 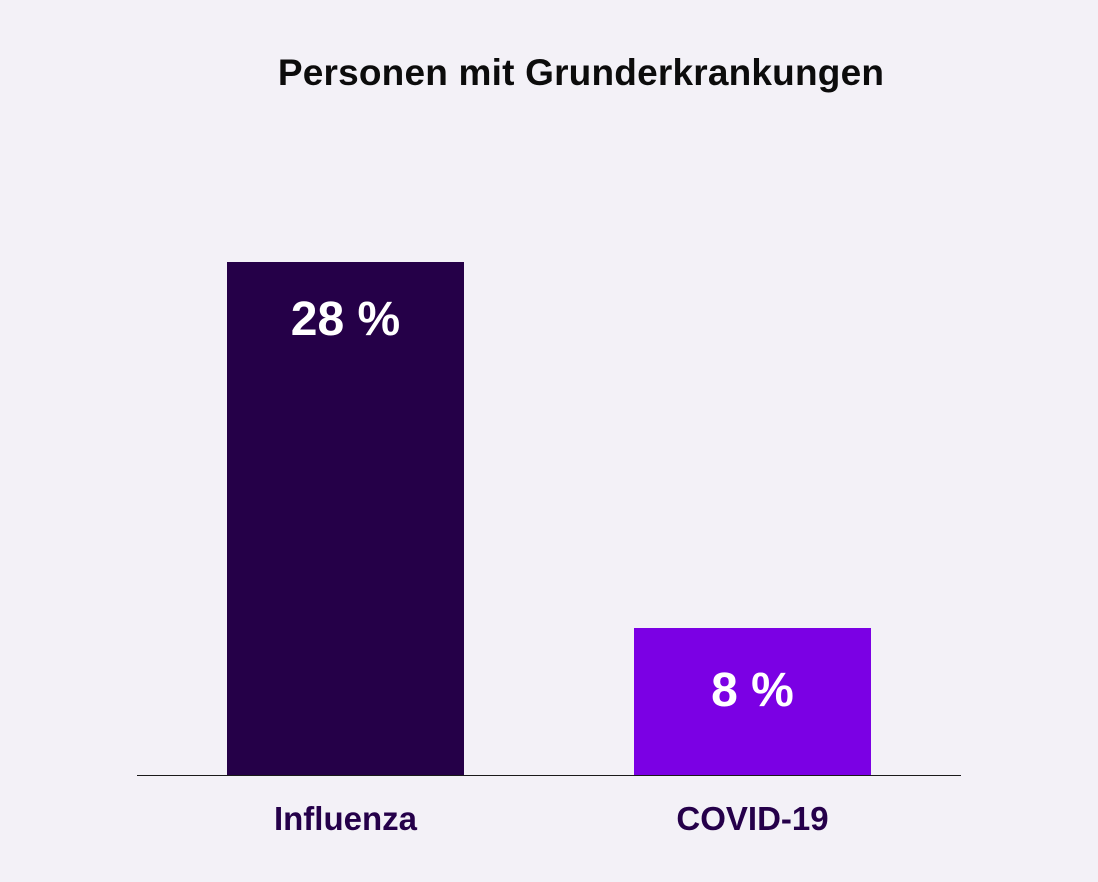 I want to click on category-label-covid-19: COVID-19, so click(x=752, y=818).